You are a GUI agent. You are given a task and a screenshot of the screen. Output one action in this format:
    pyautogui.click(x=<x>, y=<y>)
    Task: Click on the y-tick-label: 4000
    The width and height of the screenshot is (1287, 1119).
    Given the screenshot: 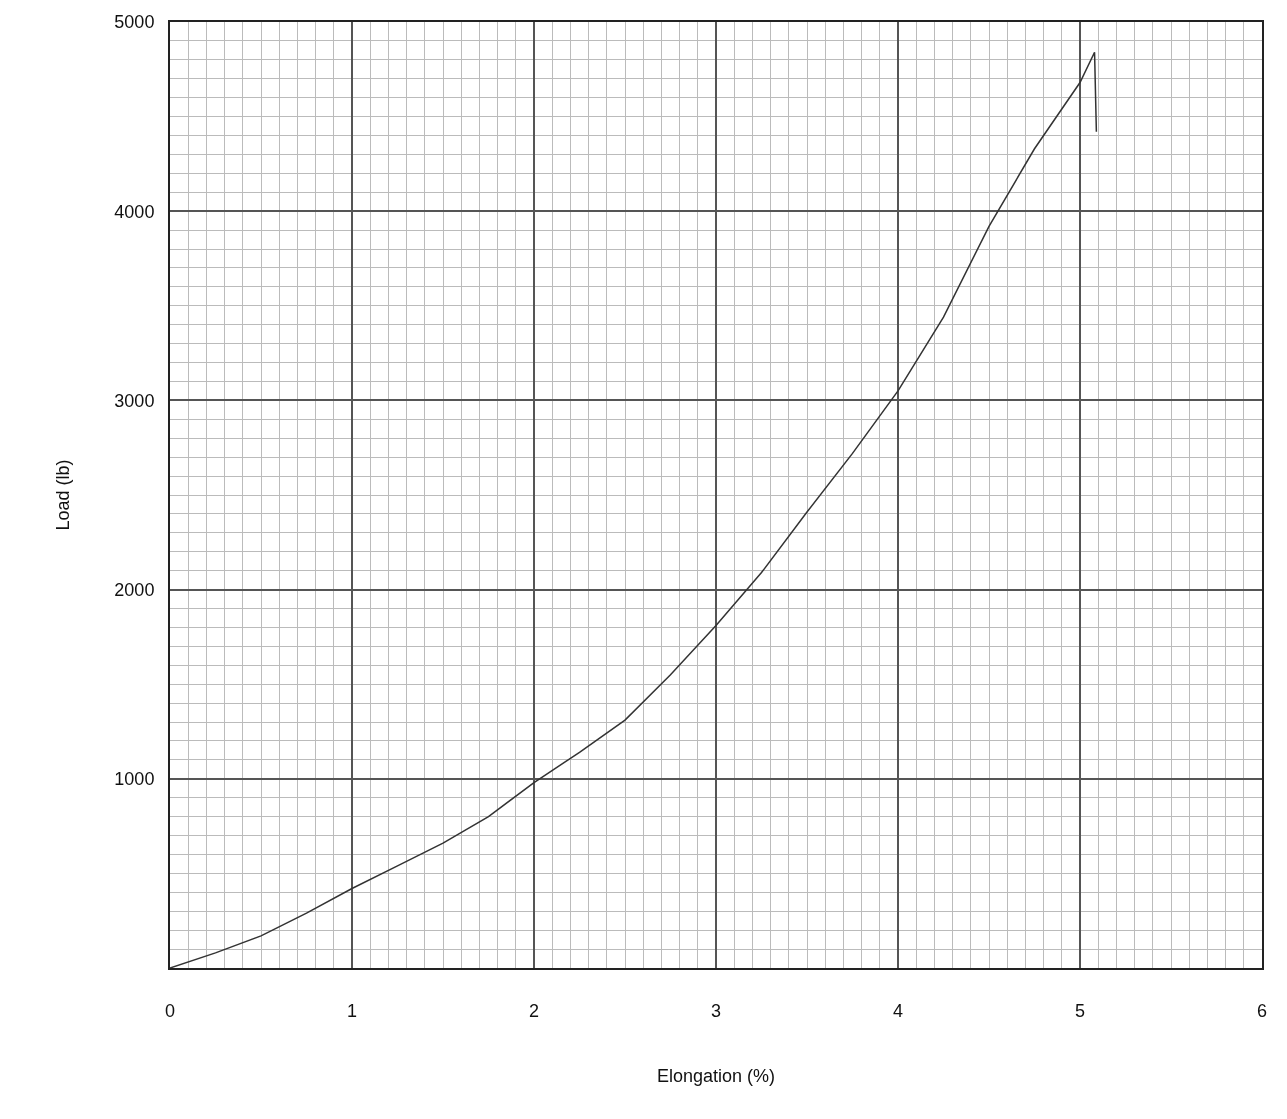 What is the action you would take?
    pyautogui.click(x=134, y=211)
    